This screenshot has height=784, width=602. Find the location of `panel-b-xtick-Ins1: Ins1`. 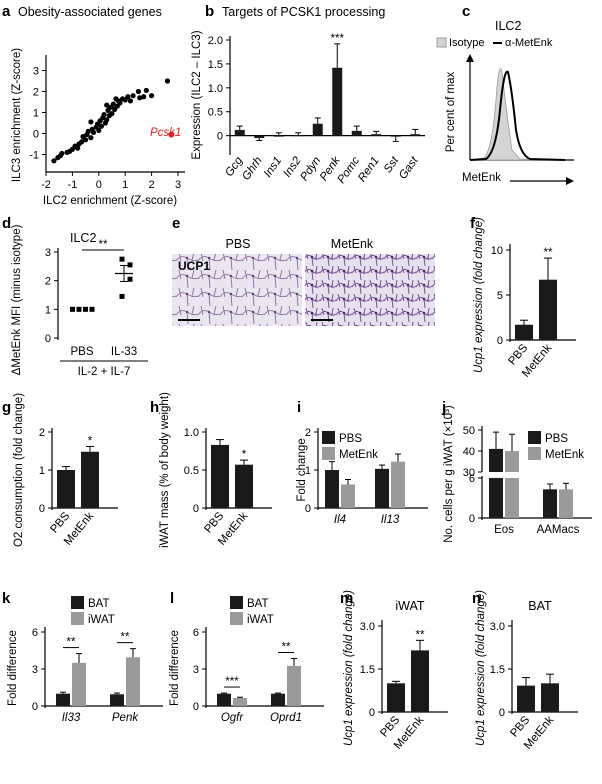

panel-b-xtick-Ins1: Ins1 is located at coordinates (273, 167).